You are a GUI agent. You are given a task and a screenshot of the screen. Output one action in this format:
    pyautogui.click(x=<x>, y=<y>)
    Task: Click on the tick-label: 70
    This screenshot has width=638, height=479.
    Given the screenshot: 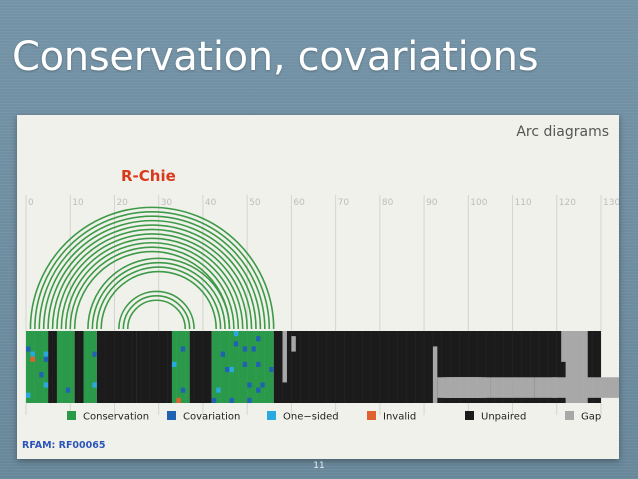 What is the action you would take?
    pyautogui.click(x=344, y=203)
    